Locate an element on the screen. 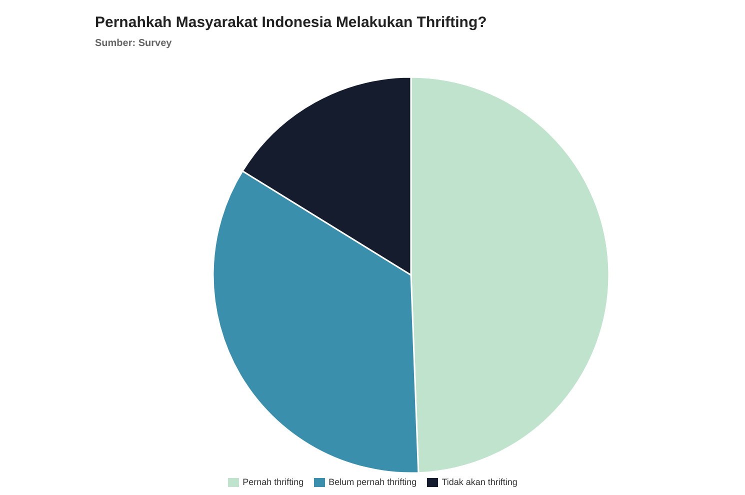 The width and height of the screenshot is (745, 495). legend-label: Pernah thrifting is located at coordinates (273, 482).